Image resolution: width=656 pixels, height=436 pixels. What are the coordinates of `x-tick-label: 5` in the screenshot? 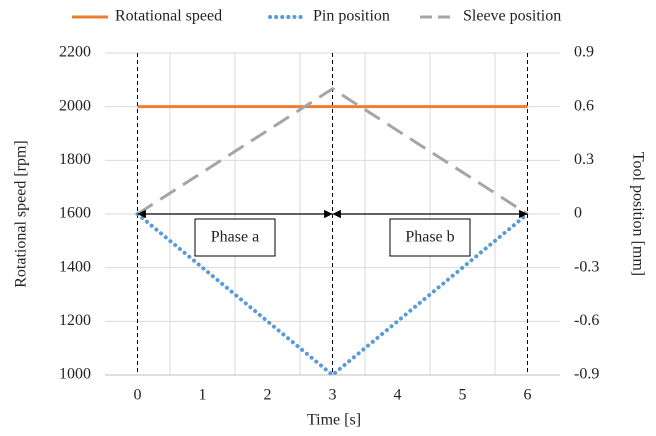 It's located at (463, 395).